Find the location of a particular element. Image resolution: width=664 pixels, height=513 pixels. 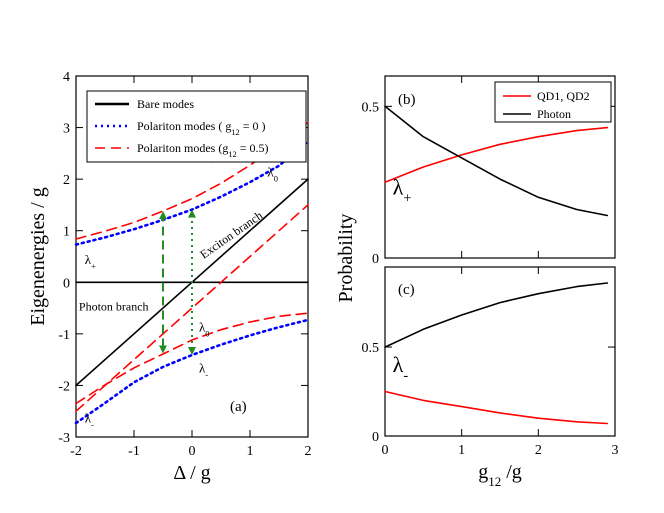

panel-label: (a) is located at coordinates (238, 407).